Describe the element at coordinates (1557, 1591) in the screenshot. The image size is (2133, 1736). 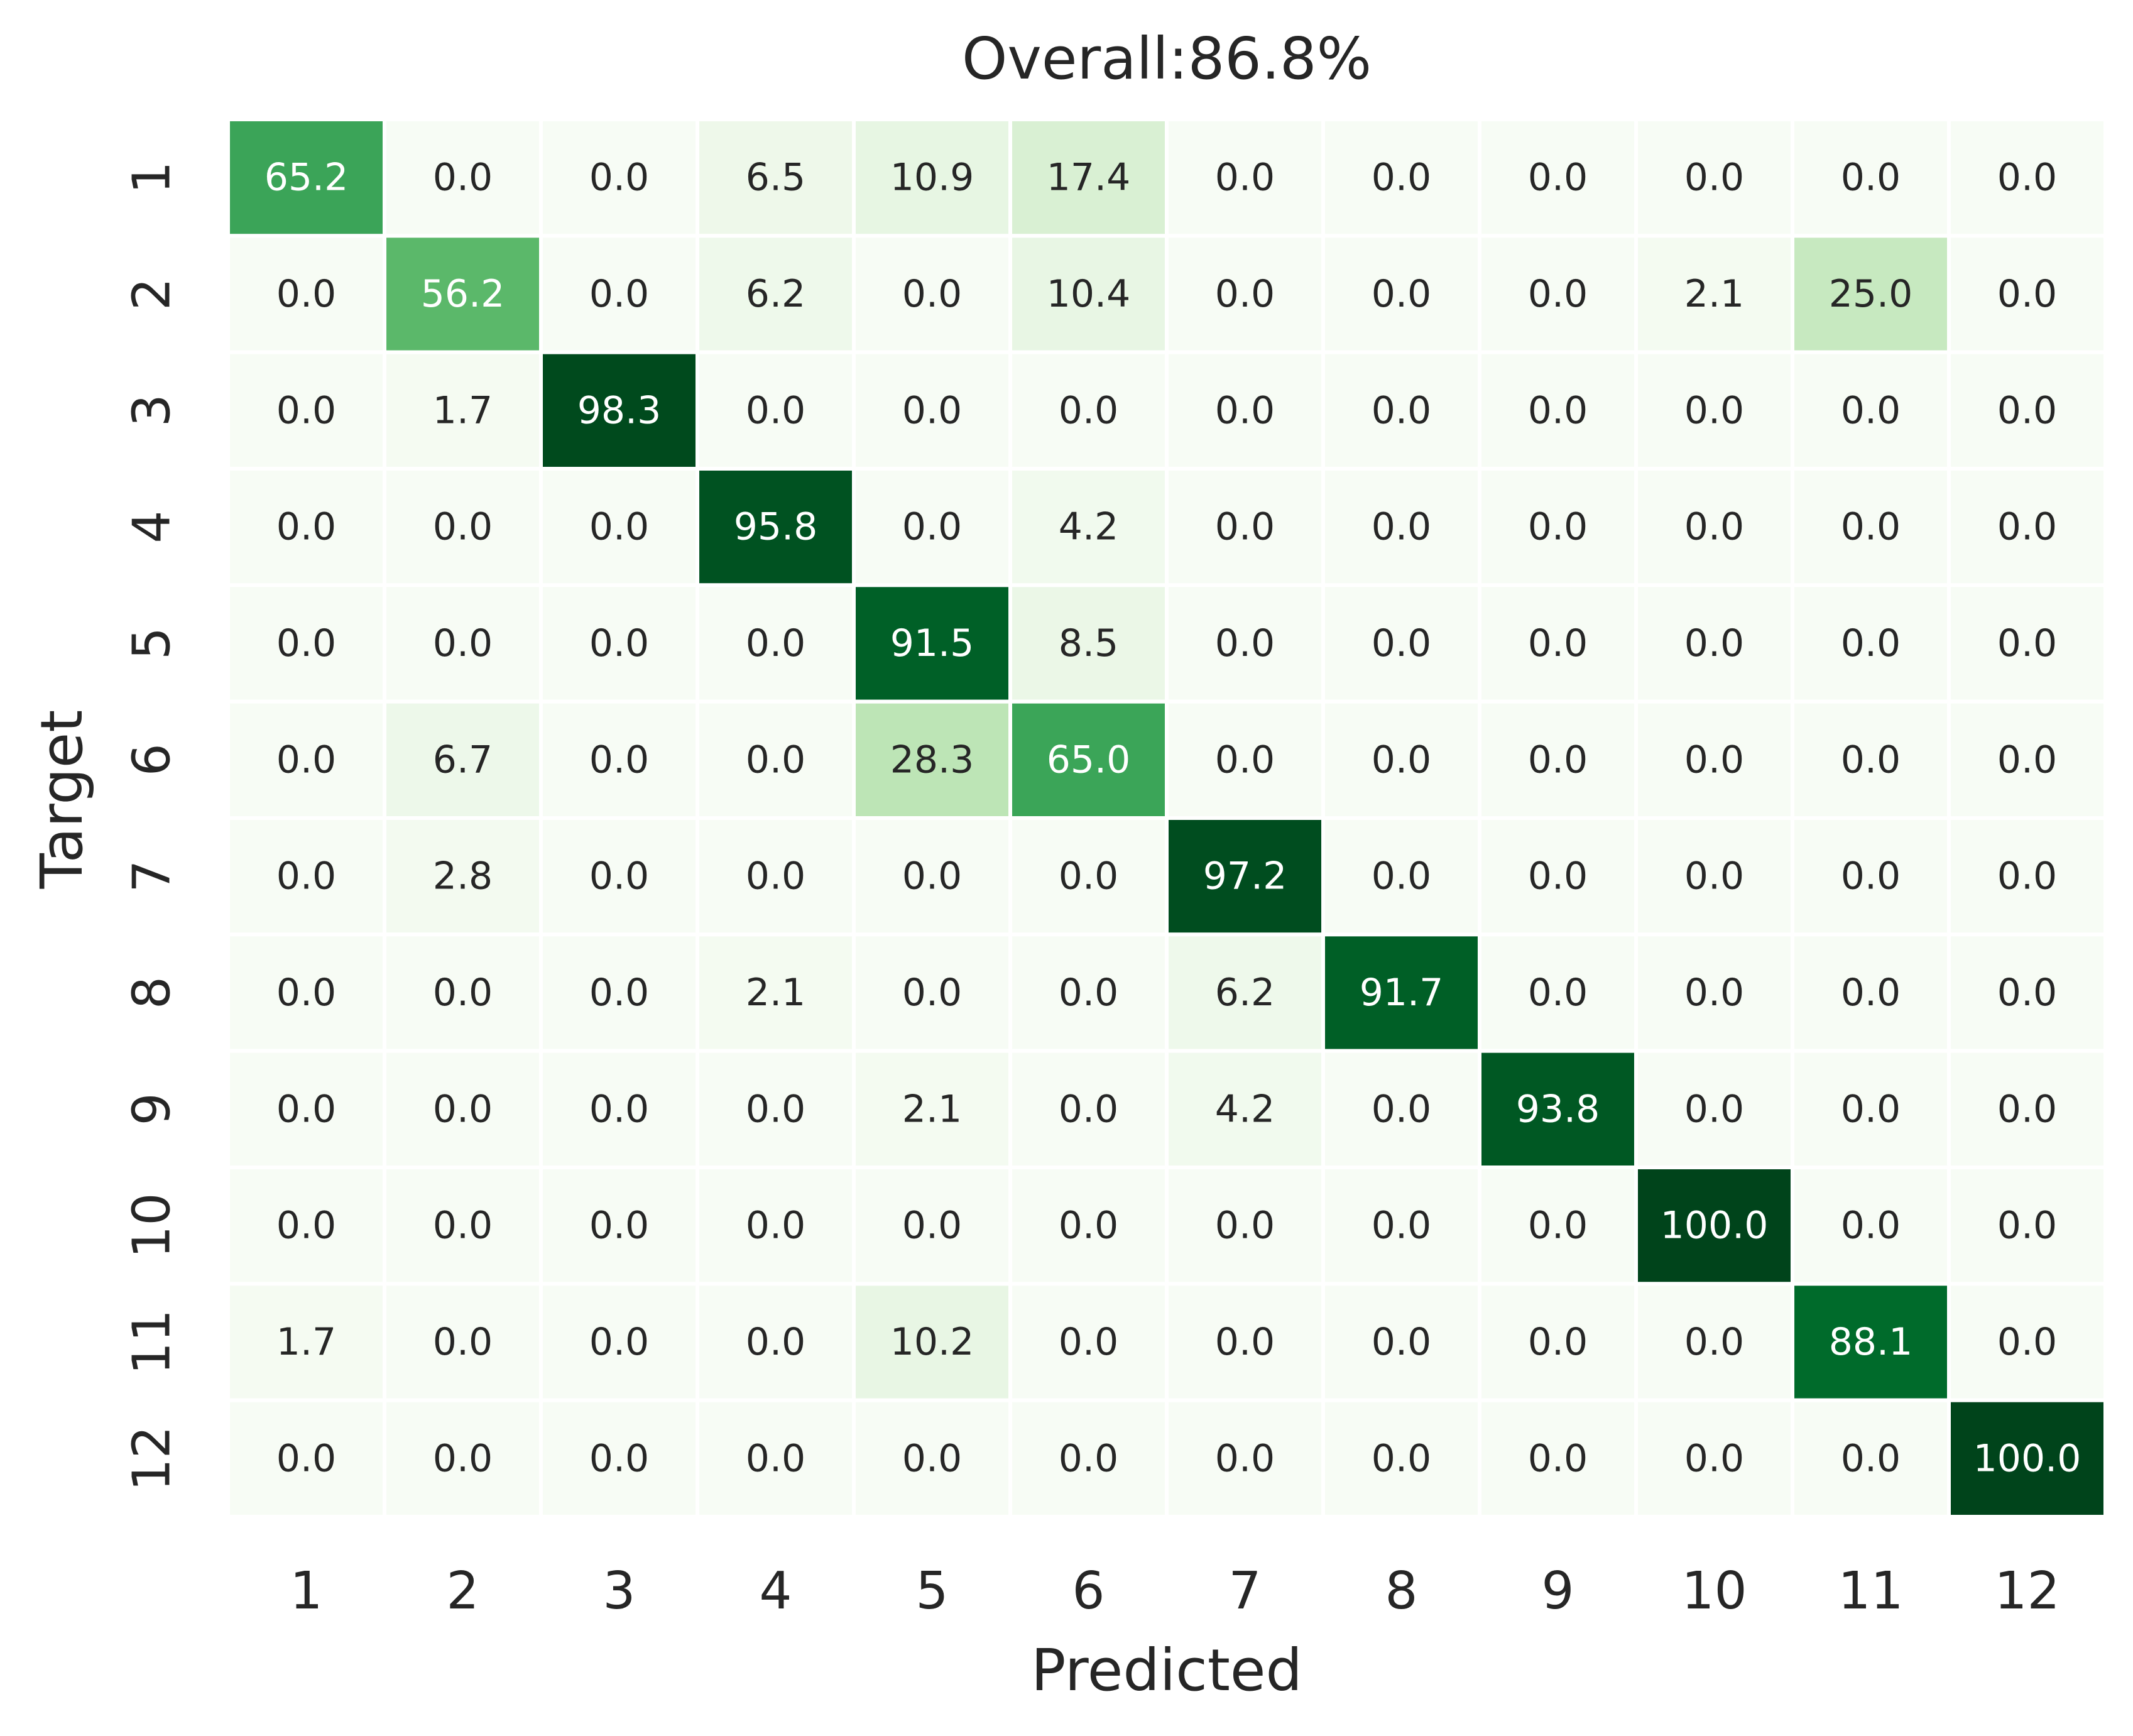
I see `x-tick-label: 9` at that location.